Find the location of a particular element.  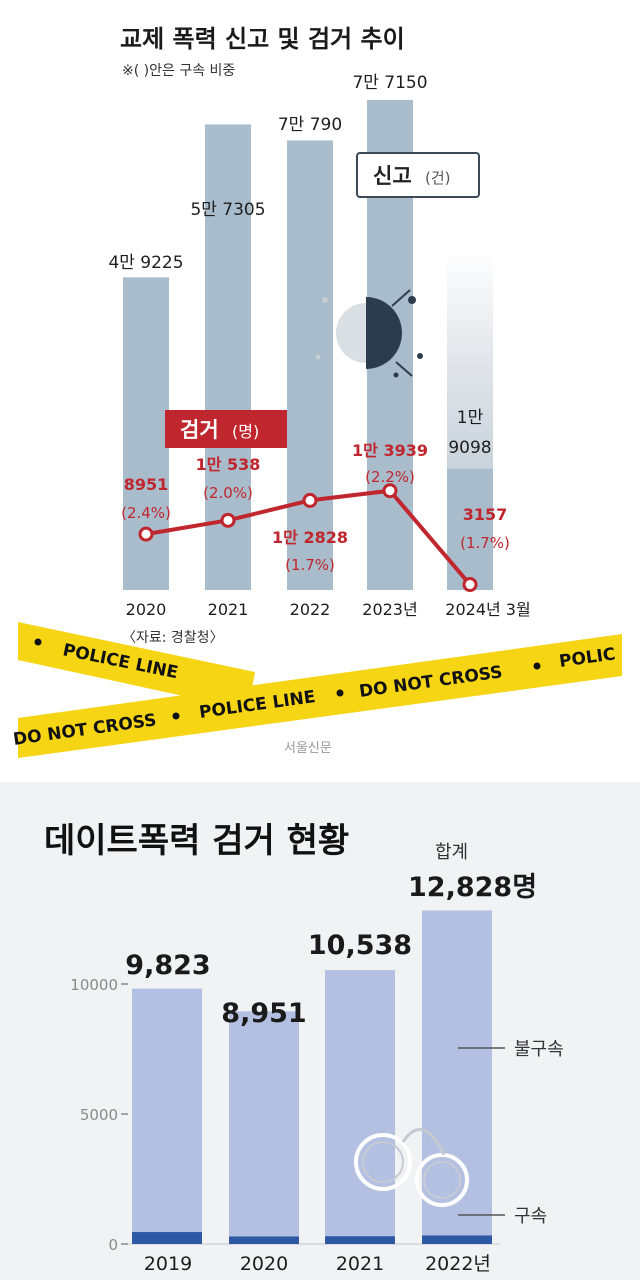

chart1-note: ※( )안은 구속 비중 is located at coordinates (178, 71).